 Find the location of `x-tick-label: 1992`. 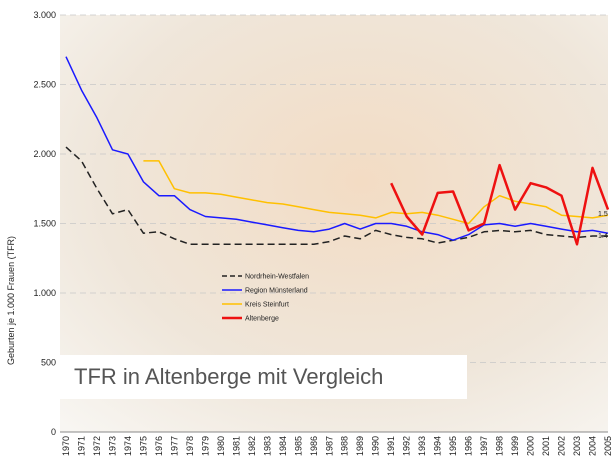

x-tick-label: 1992 is located at coordinates (407, 446).